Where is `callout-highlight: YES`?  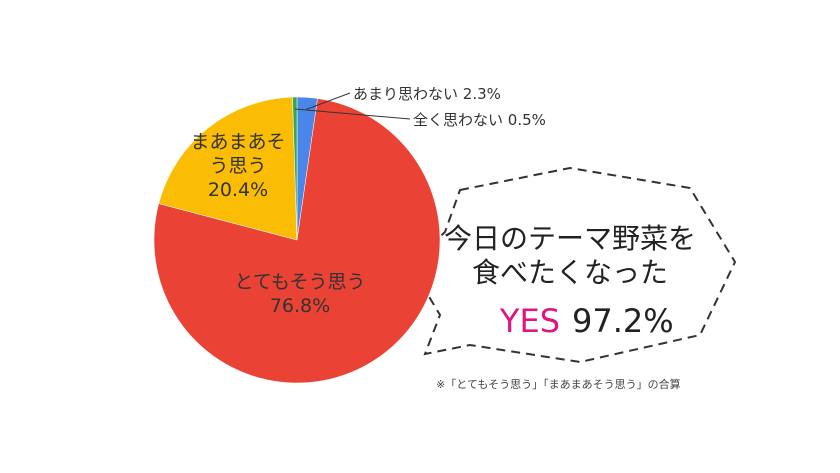 callout-highlight: YES is located at coordinates (529, 321).